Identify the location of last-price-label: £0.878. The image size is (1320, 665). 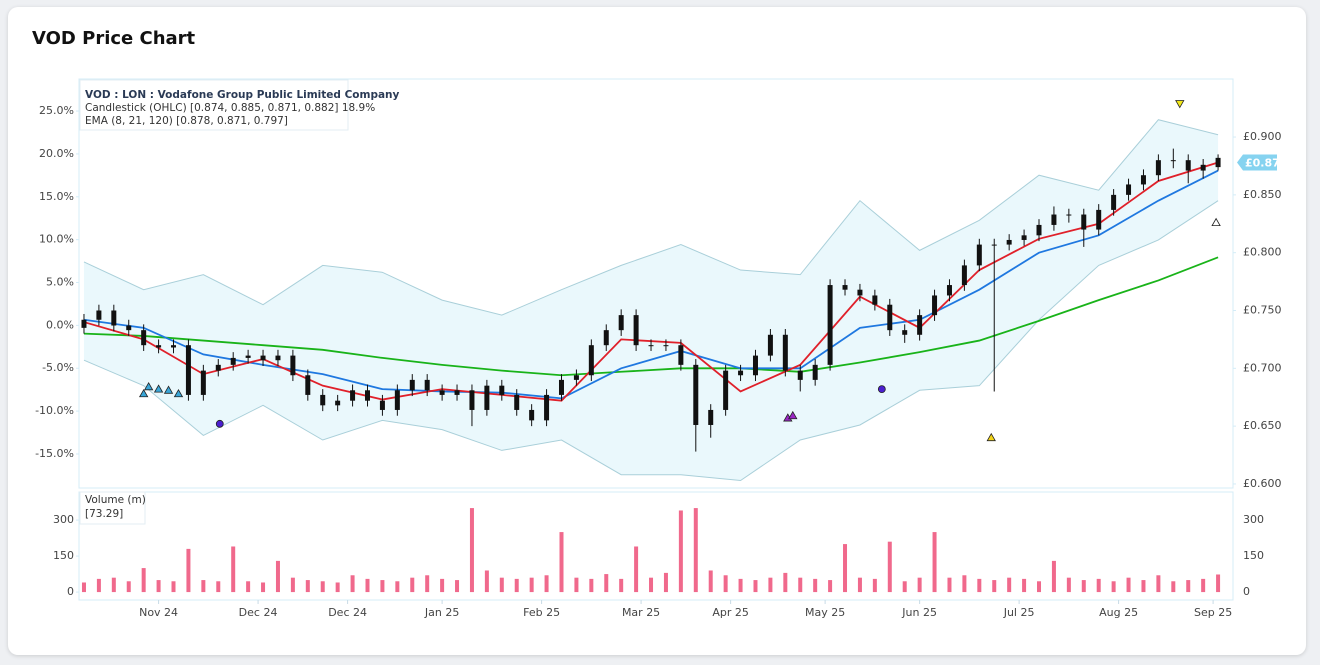
(1266, 162).